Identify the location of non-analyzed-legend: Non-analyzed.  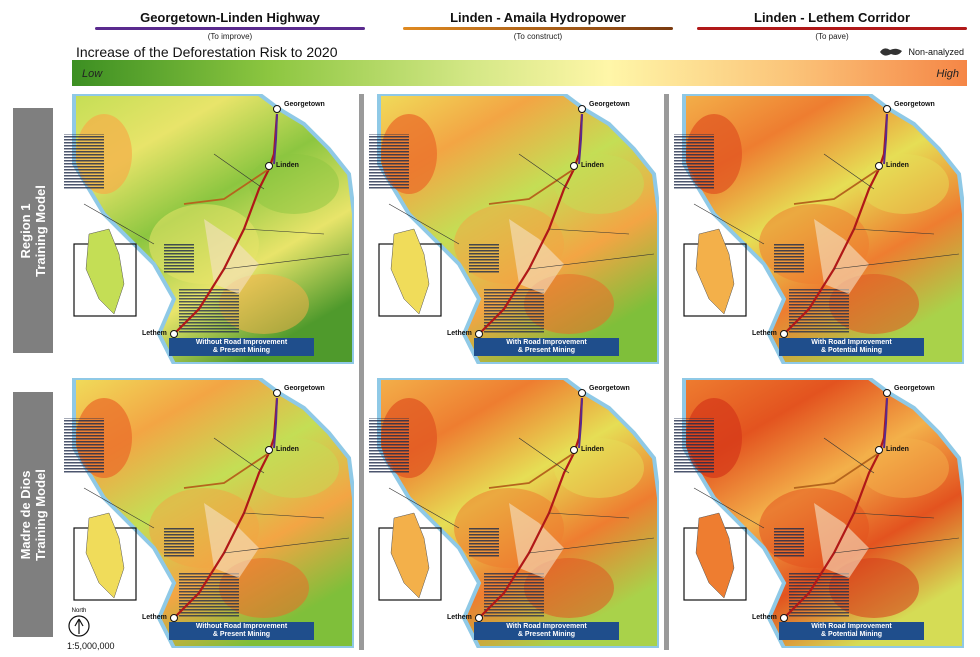
(921, 52).